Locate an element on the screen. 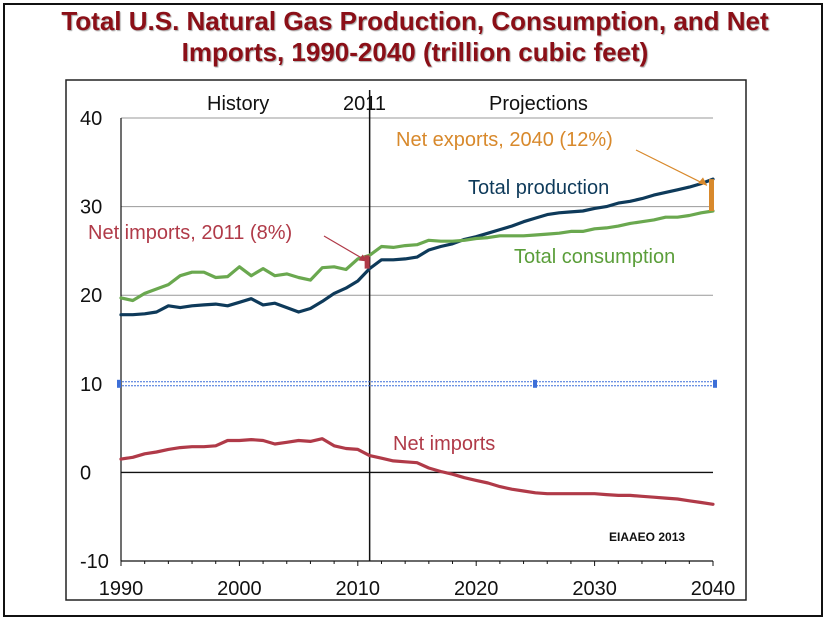 This screenshot has height=624, width=830. region-labels: History 2011 Projections is located at coordinates (397, 104).